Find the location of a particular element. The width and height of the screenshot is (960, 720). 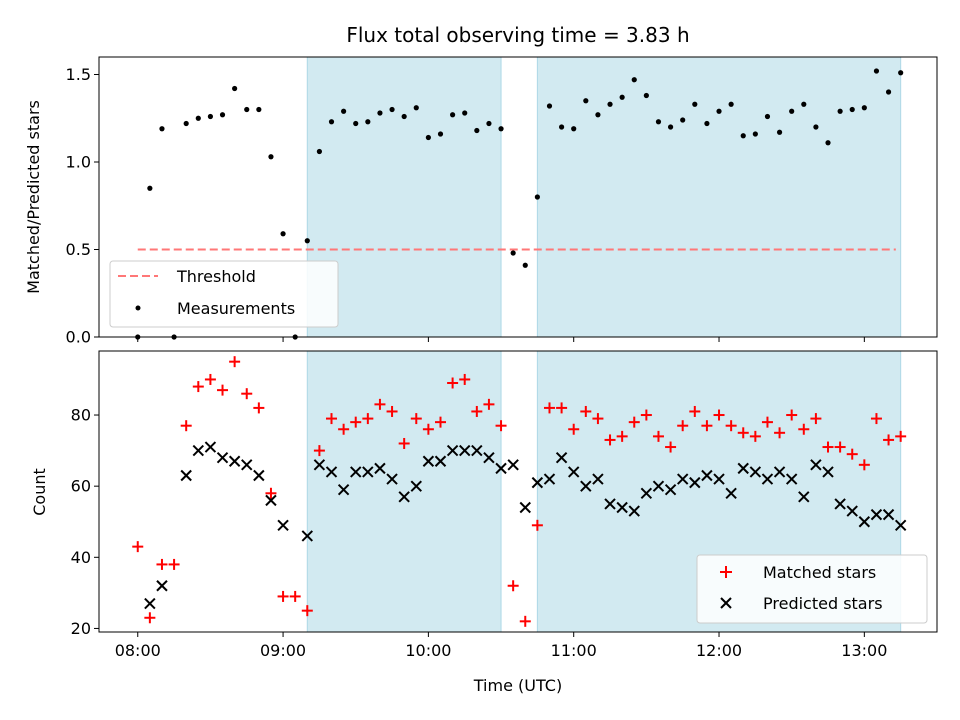

y-tick-label: 1.0 is located at coordinates (78, 162).